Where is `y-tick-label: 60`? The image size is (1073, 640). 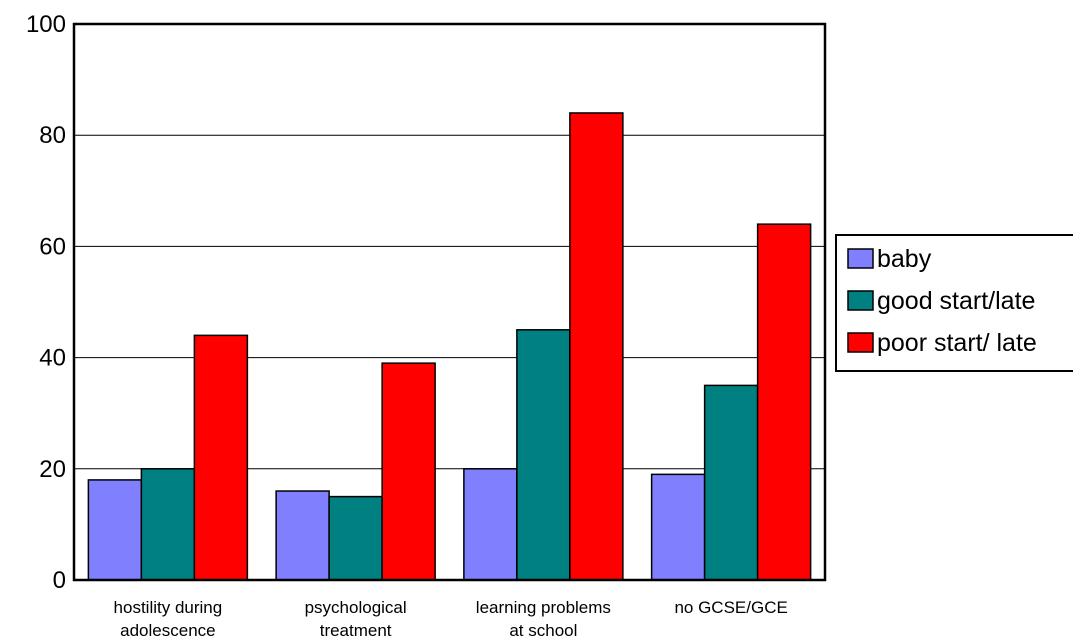 y-tick-label: 60 is located at coordinates (52, 246).